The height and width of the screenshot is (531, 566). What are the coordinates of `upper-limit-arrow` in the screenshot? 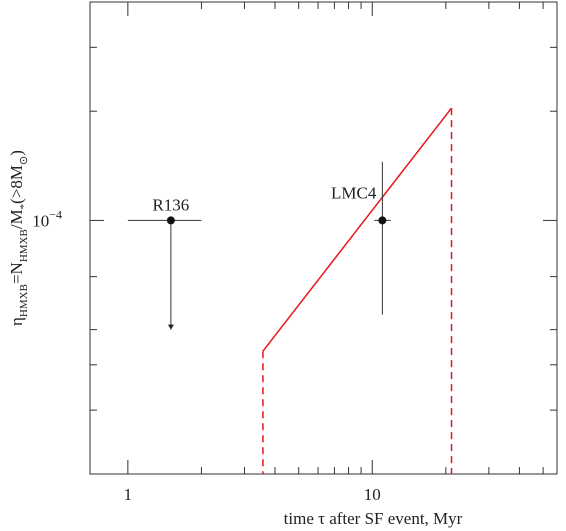 It's located at (170, 327).